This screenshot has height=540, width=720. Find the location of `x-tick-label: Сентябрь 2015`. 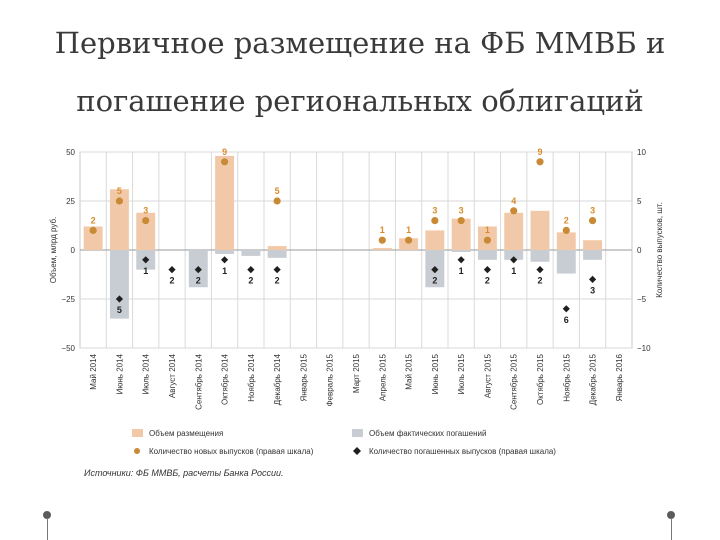

x-tick-label: Сентябрь 2015 is located at coordinates (514, 381).